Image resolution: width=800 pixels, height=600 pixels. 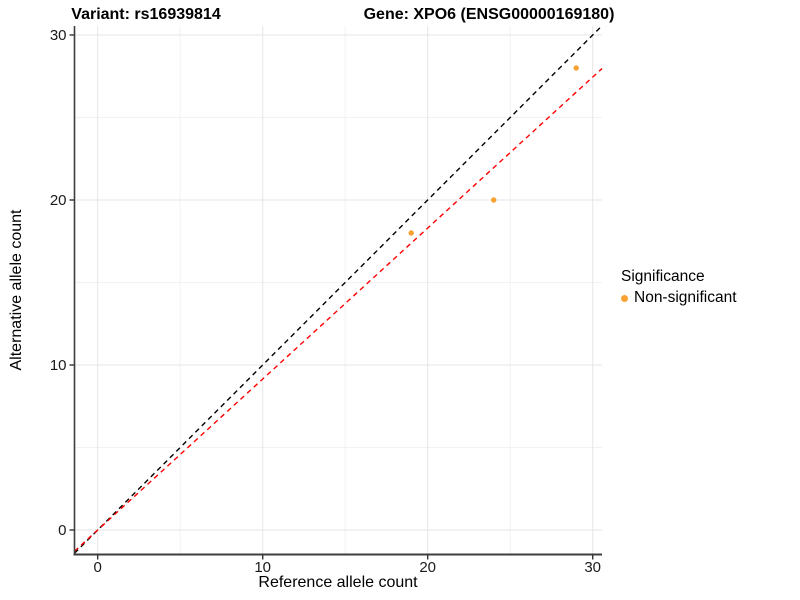 I want to click on legend-item-non-significant: Non-significant, so click(x=679, y=298).